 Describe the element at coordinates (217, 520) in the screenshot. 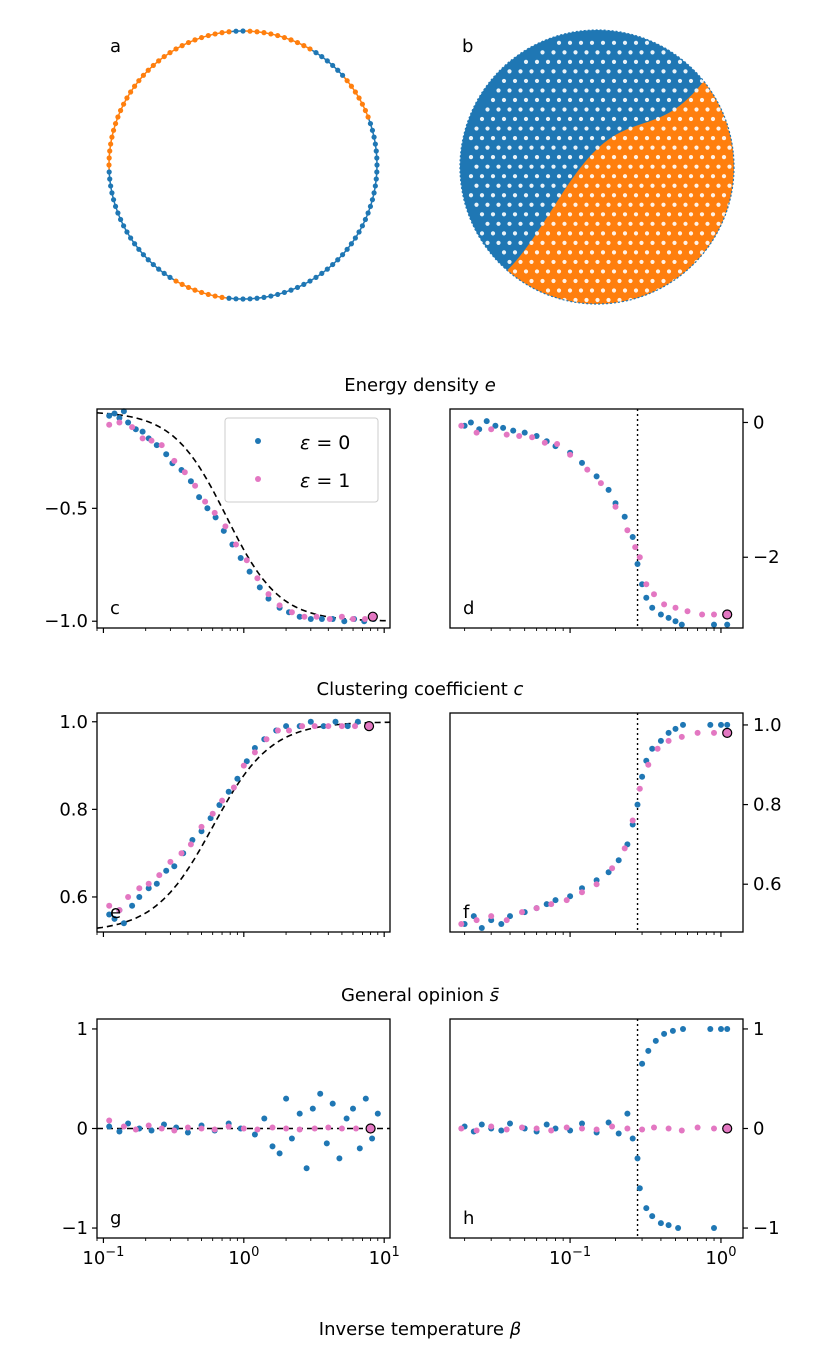

I see `panel-c: −0.5 −1.0 c` at that location.